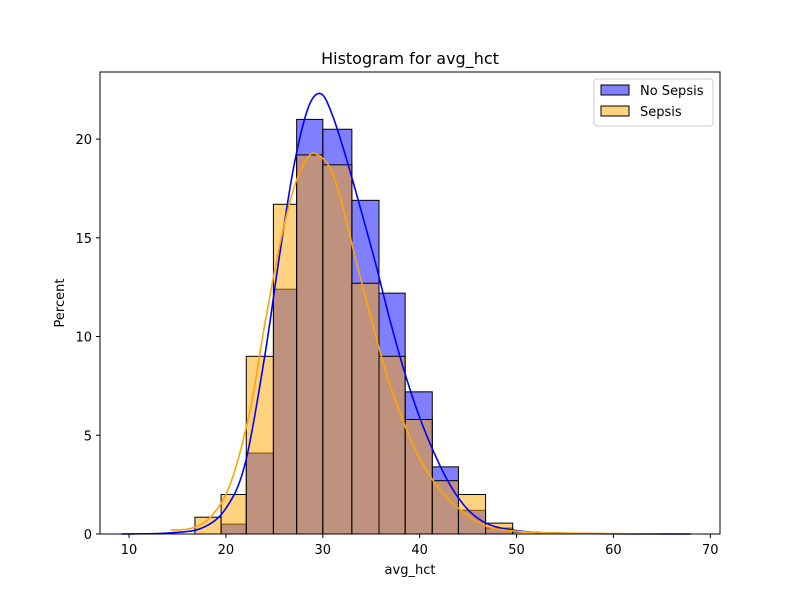 The height and width of the screenshot is (600, 800). Describe the element at coordinates (83, 239) in the screenshot. I see `y-tick-label-15: 15` at that location.